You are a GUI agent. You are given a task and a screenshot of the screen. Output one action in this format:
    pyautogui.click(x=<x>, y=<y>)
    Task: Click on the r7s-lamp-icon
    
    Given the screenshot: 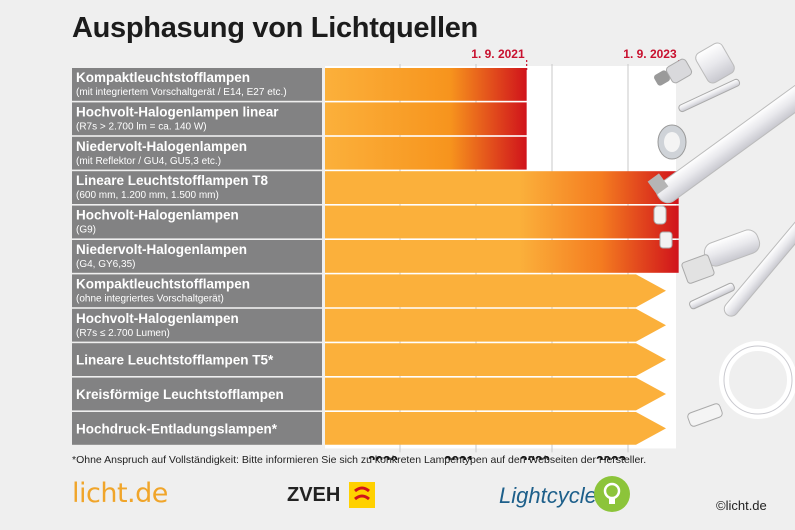 What is the action you would take?
    pyautogui.click(x=712, y=296)
    